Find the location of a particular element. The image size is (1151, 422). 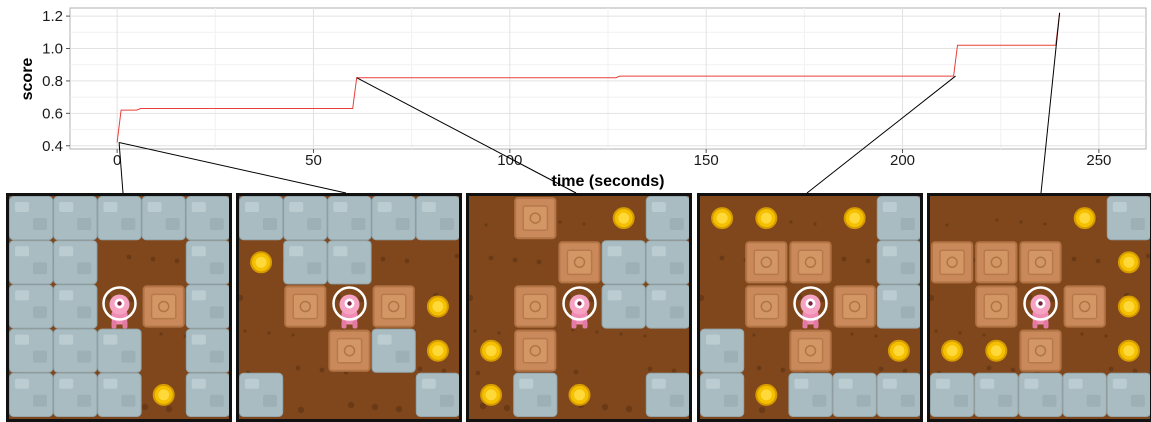

y-tick-label: 0.8 is located at coordinates (52, 81).